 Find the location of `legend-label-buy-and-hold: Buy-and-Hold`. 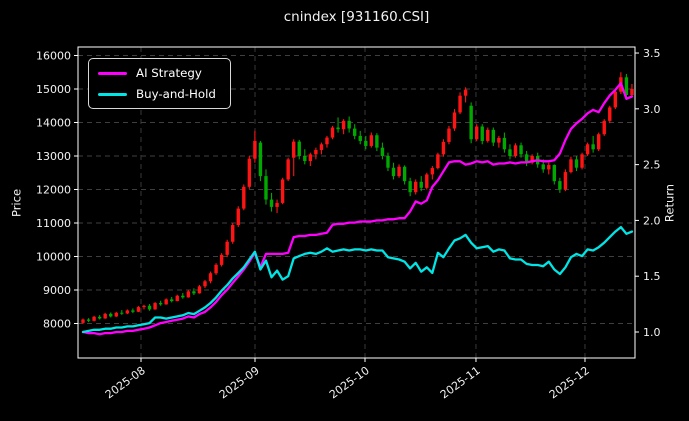

legend-label-buy-and-hold: Buy-and-Hold is located at coordinates (176, 94).